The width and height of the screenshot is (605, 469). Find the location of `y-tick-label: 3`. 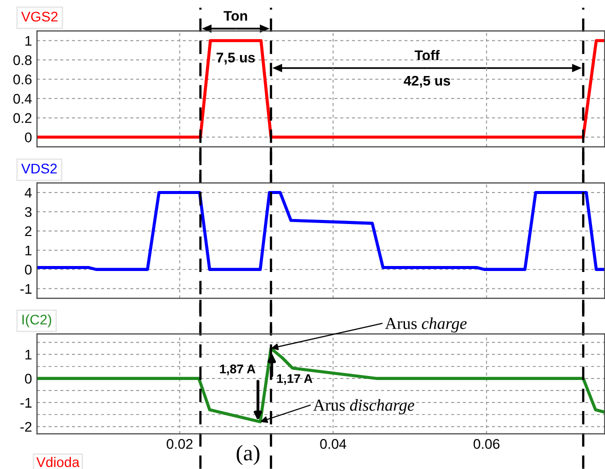

y-tick-label: 3 is located at coordinates (28, 212).